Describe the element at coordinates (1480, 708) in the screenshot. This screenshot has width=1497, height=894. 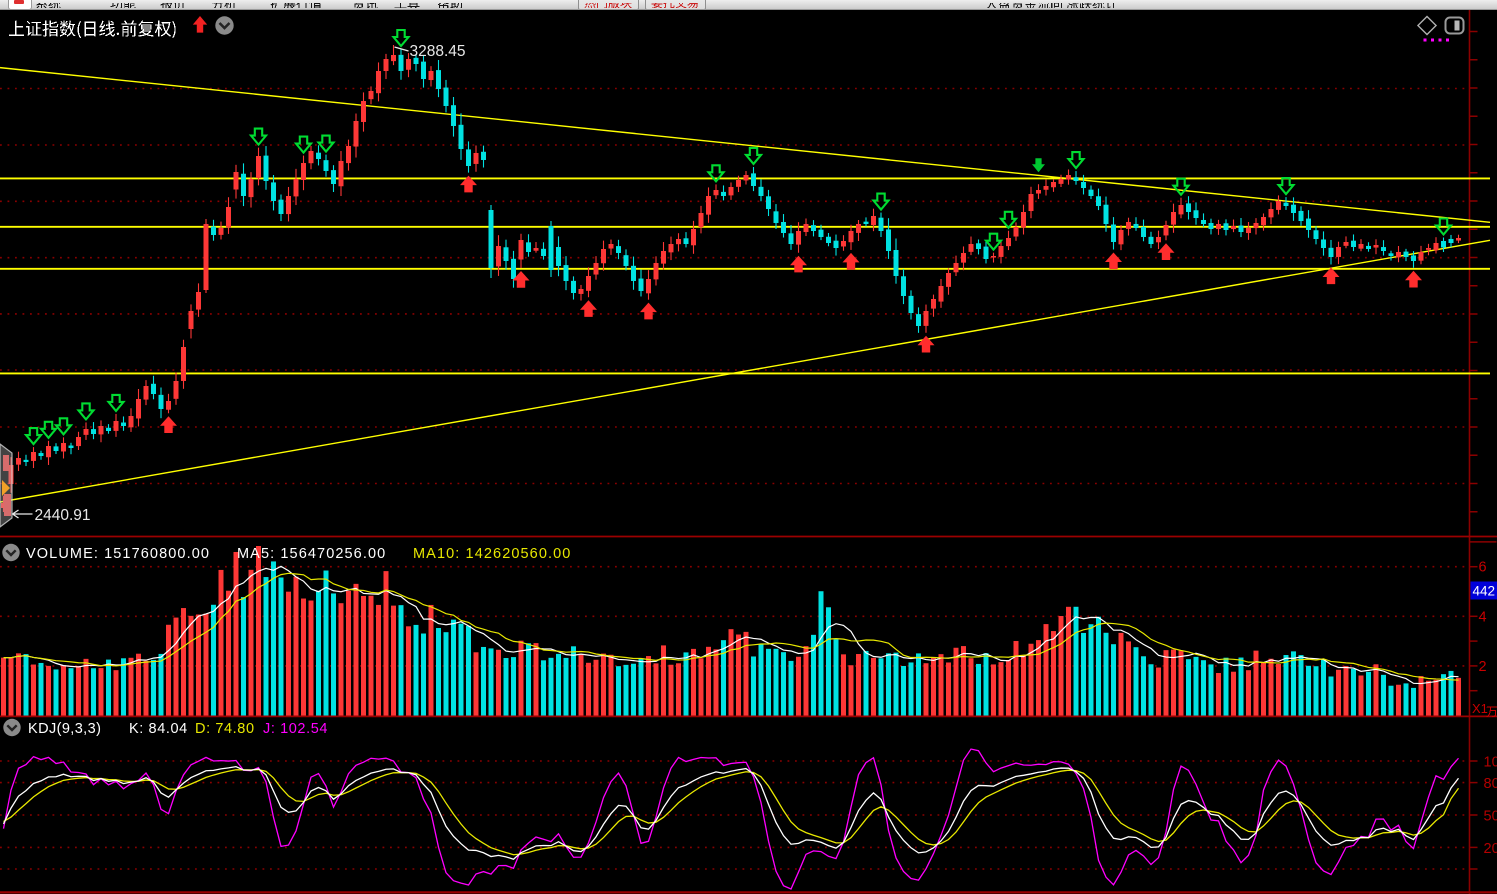
I see `svg-text: X1` at that location.